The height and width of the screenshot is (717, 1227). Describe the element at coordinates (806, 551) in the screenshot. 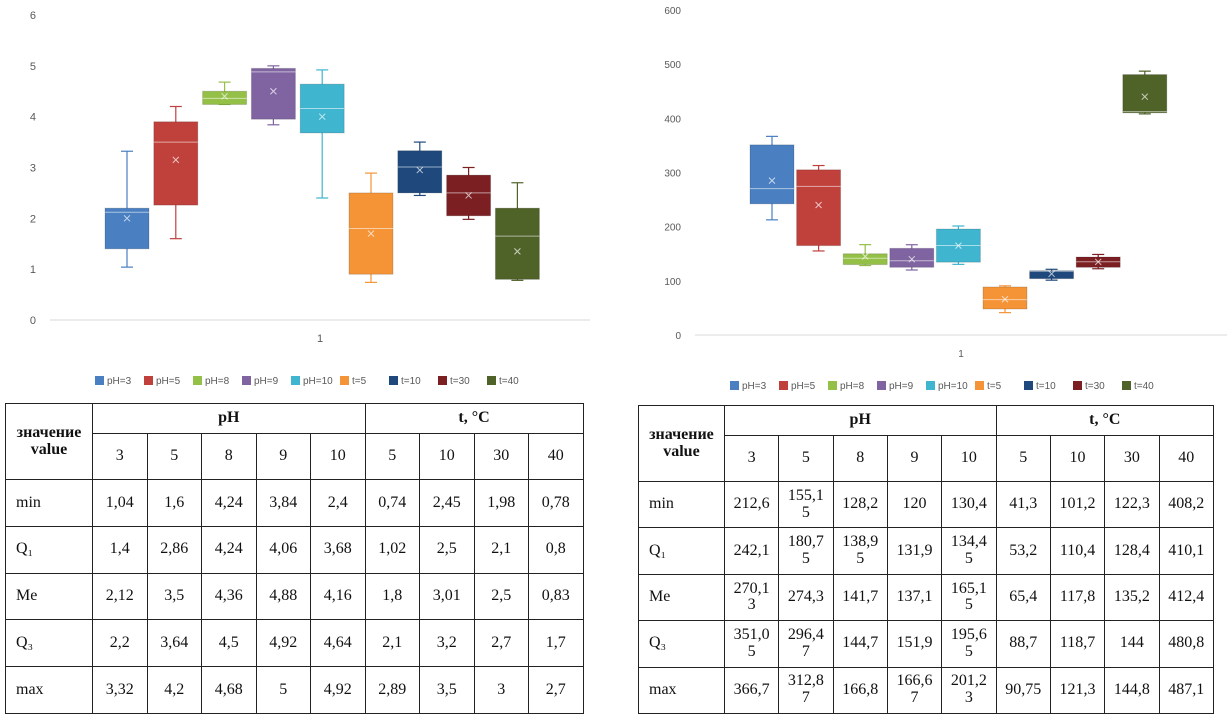

I see `table-cell: 180,75` at that location.